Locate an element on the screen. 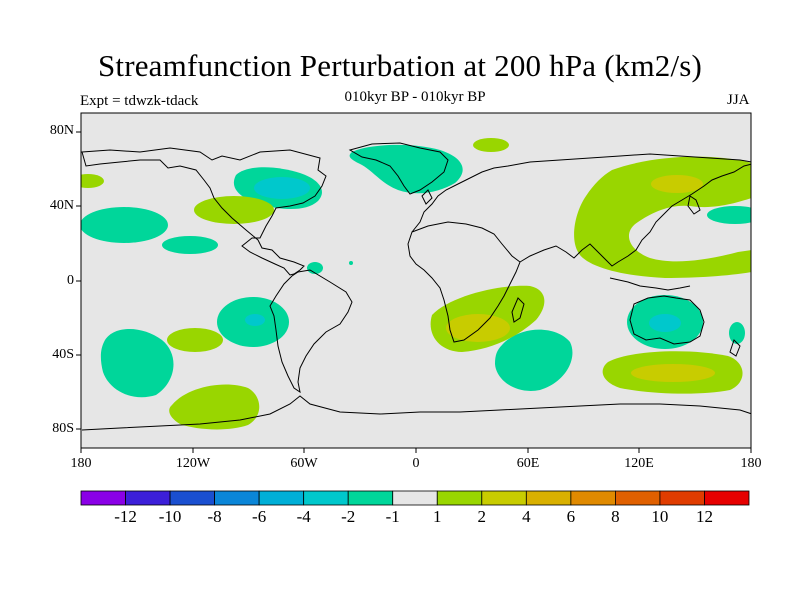  lat-label-0: 0 is located at coordinates (70, 280).